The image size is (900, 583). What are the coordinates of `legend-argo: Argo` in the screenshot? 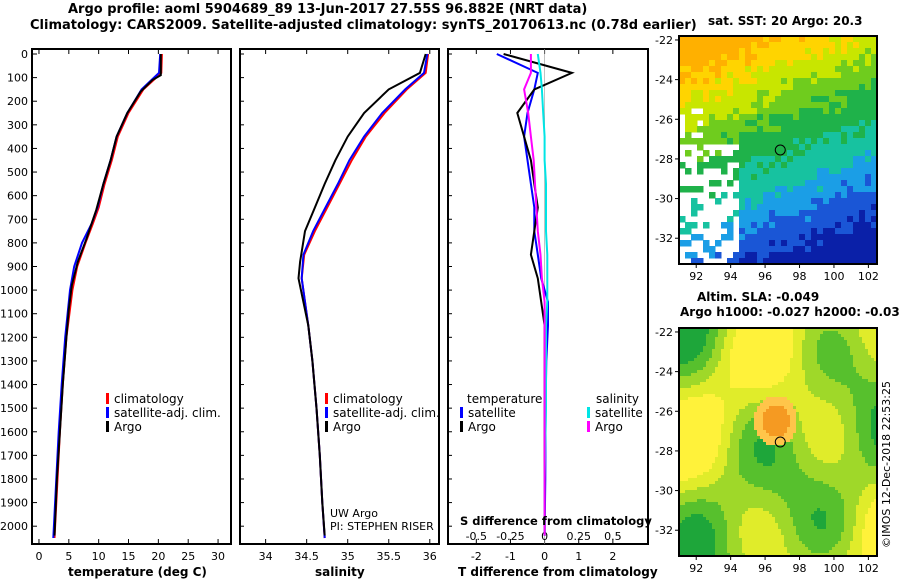 It's located at (124, 427).